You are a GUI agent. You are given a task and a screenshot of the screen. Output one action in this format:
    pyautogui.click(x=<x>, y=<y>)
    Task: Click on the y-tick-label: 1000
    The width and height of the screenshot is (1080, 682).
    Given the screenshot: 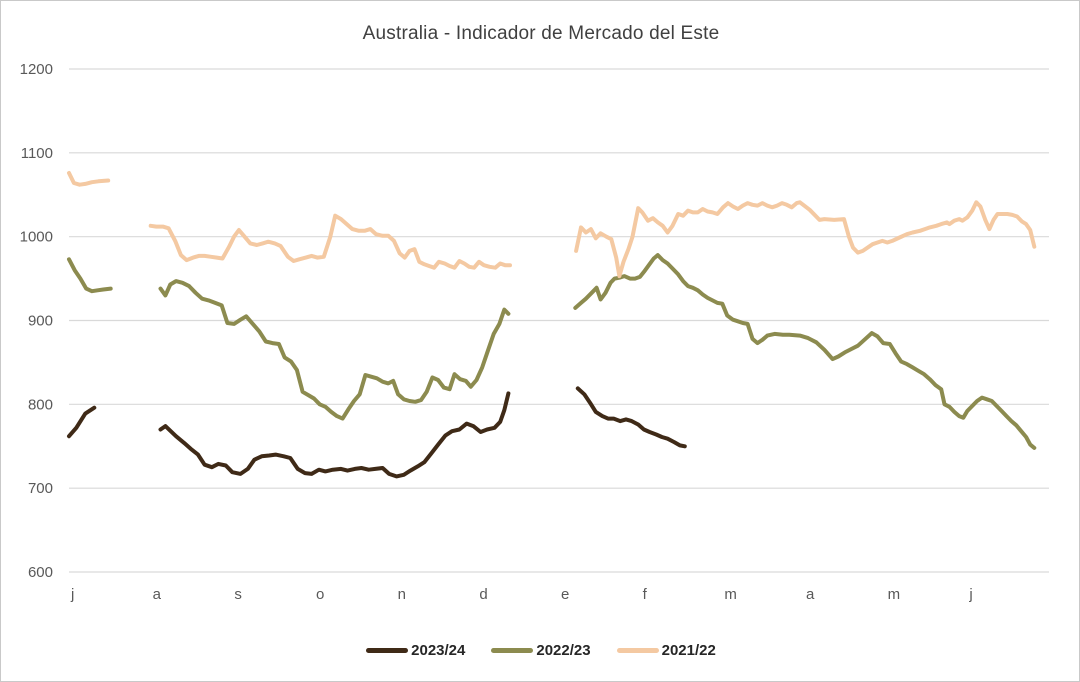 What is the action you would take?
    pyautogui.click(x=36, y=237)
    